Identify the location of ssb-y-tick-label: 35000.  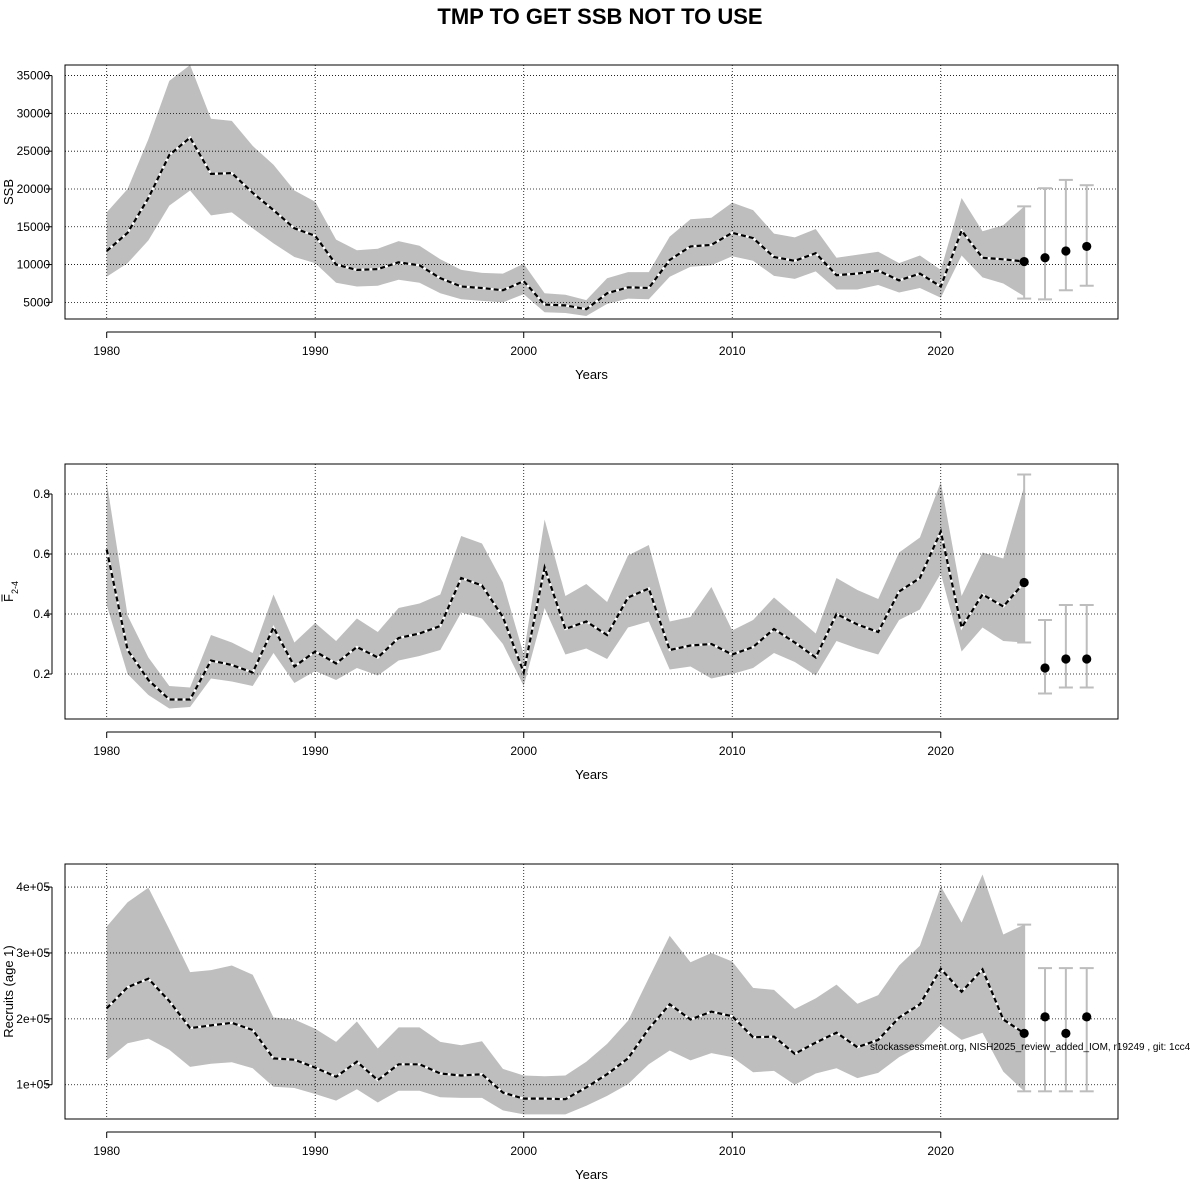
(34, 76).